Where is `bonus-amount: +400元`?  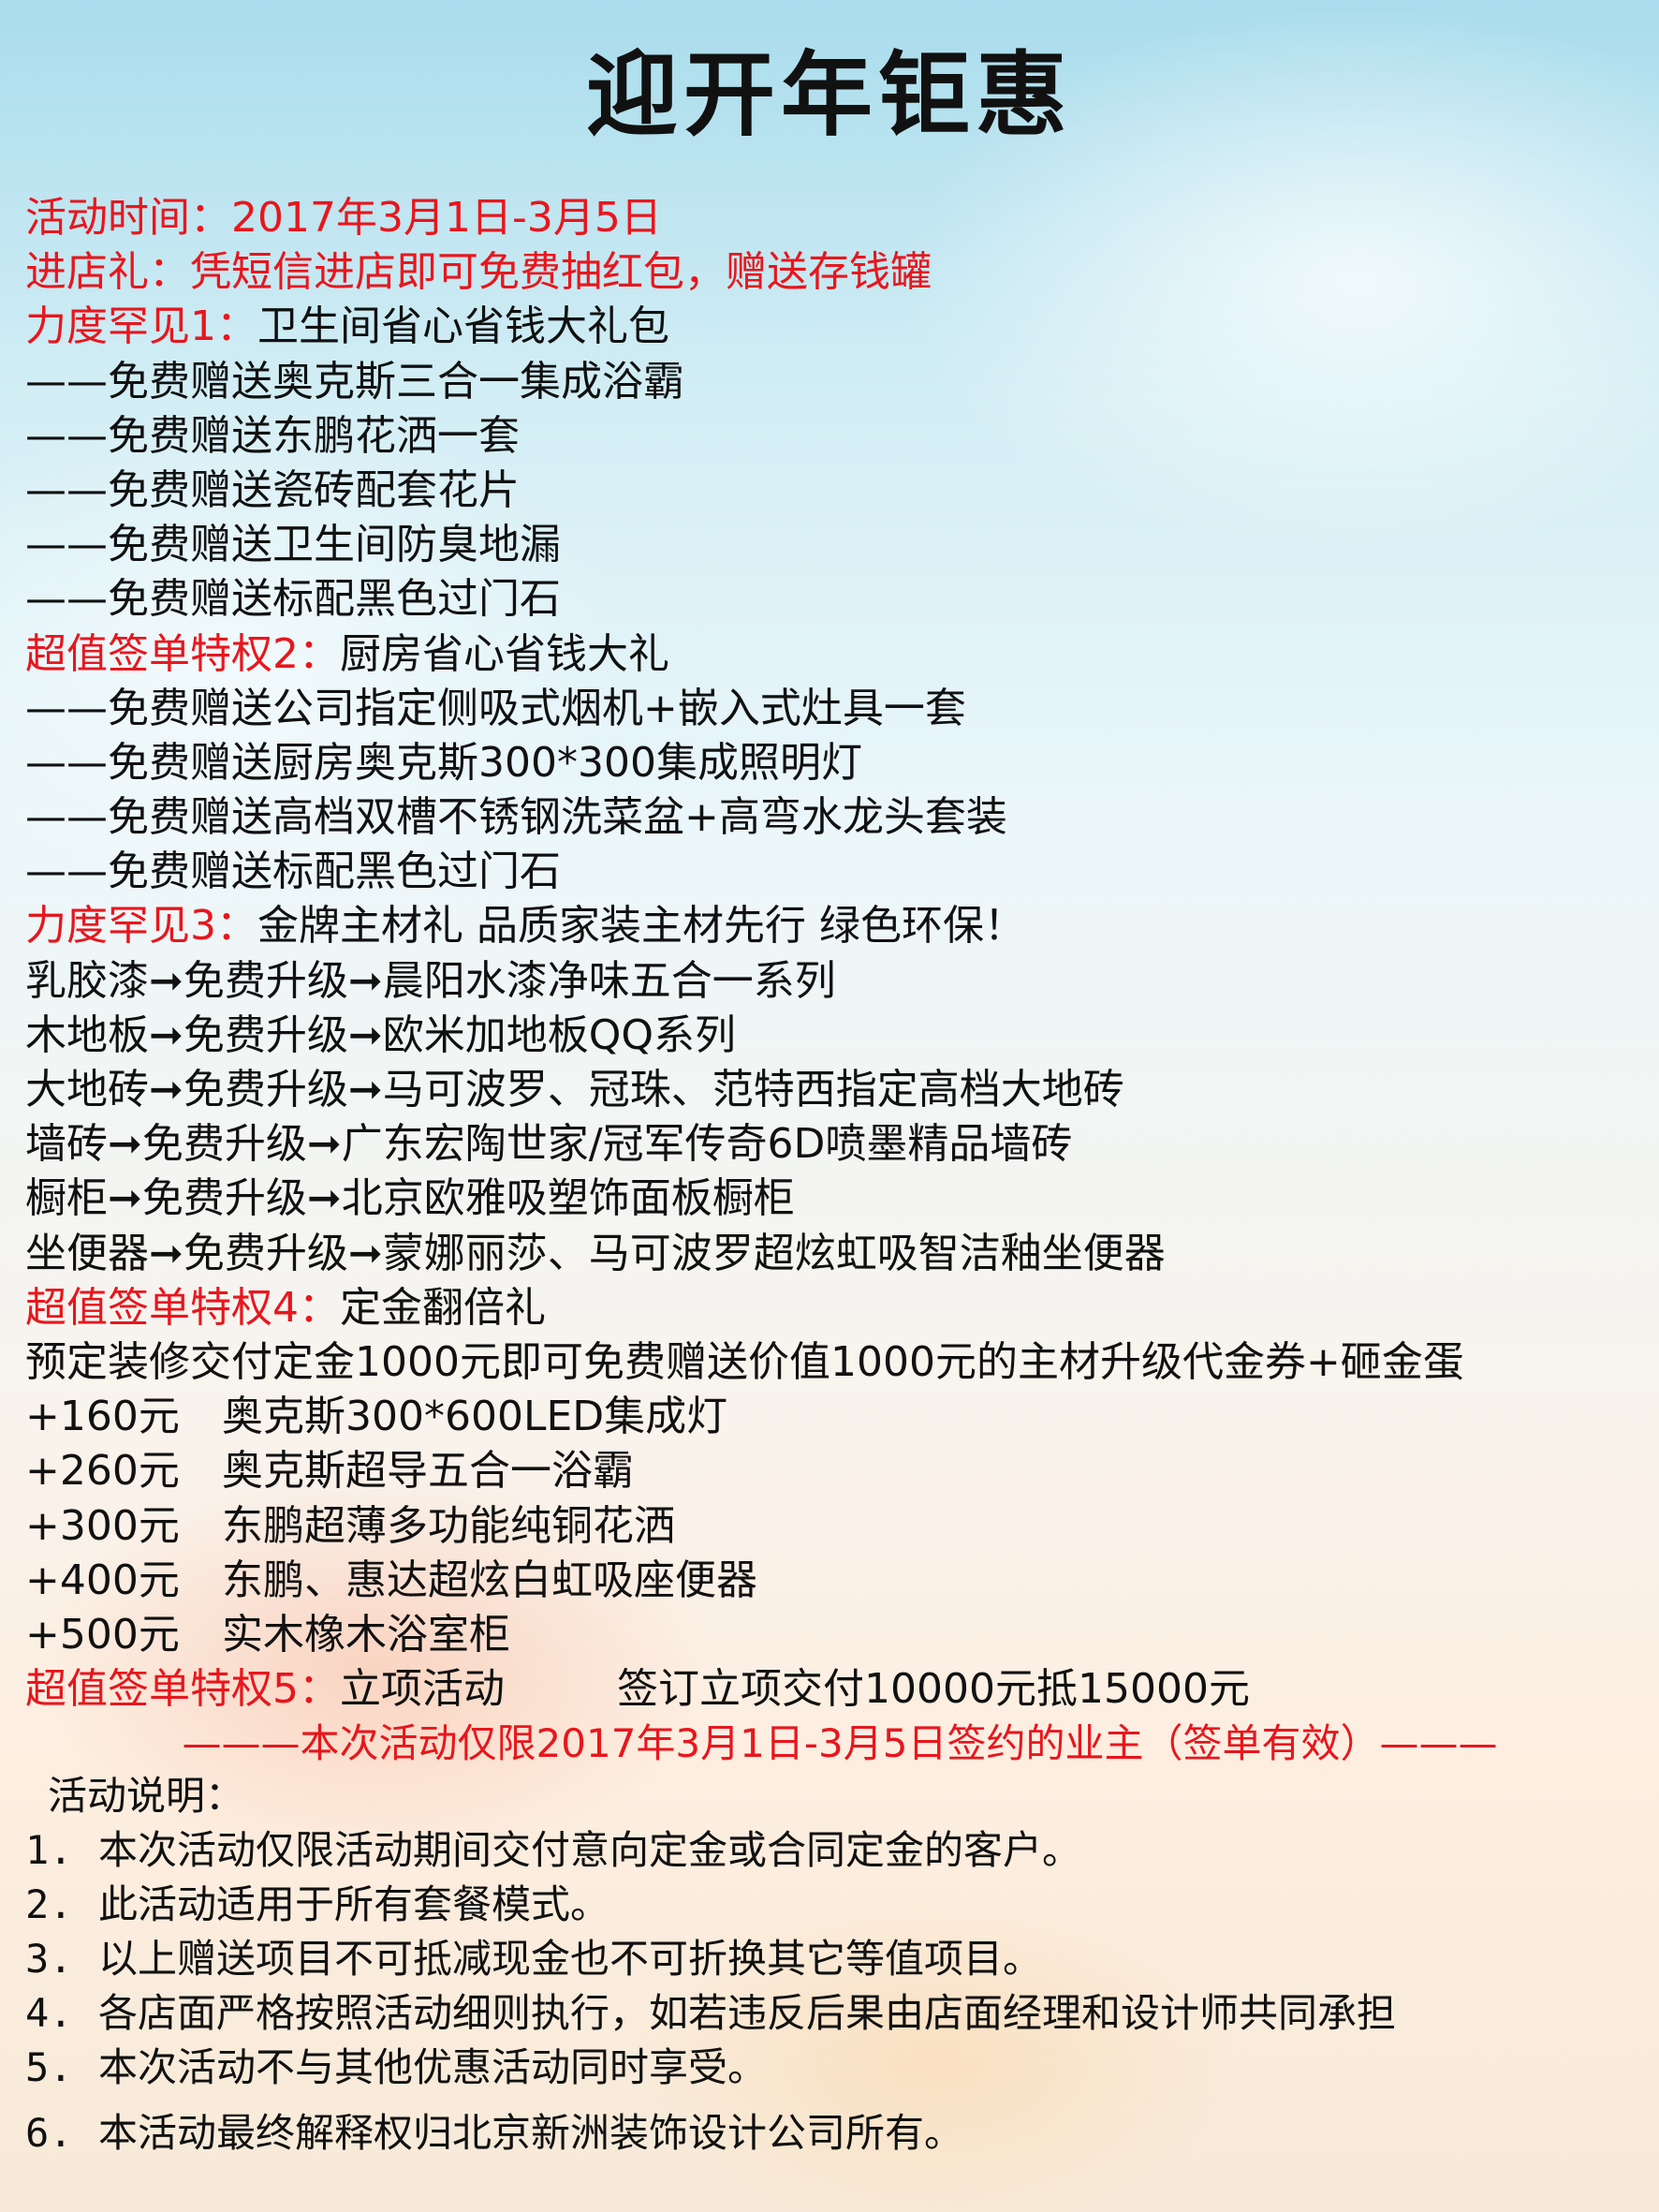
bonus-amount: +400元 is located at coordinates (102, 1580).